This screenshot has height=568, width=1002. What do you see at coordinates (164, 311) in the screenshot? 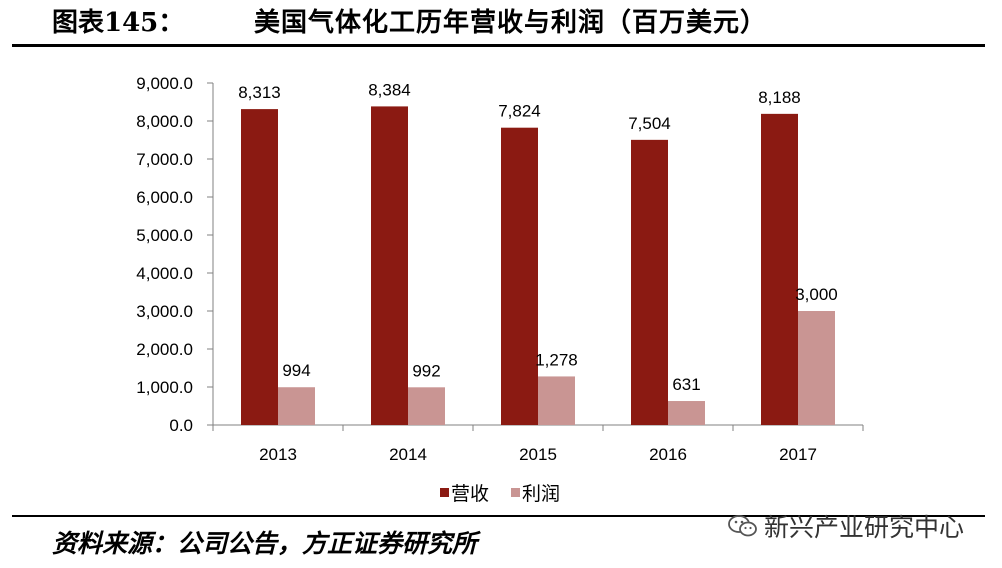
I see `y-tick-label: 3,000.0` at bounding box center [164, 311].